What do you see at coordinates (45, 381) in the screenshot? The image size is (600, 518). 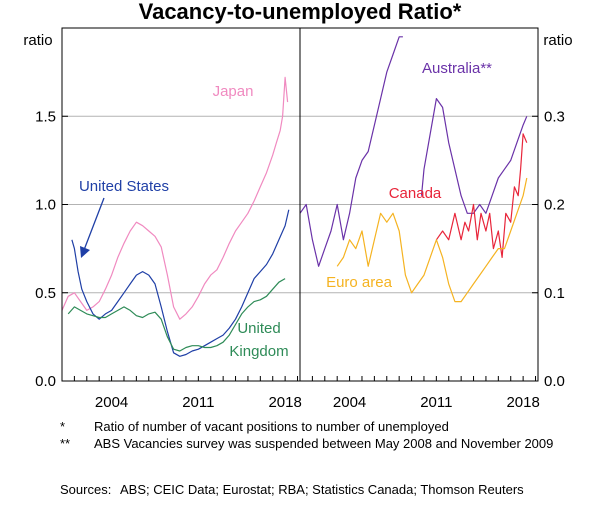 I see `y-tick-label-left: 0.0` at bounding box center [45, 381].